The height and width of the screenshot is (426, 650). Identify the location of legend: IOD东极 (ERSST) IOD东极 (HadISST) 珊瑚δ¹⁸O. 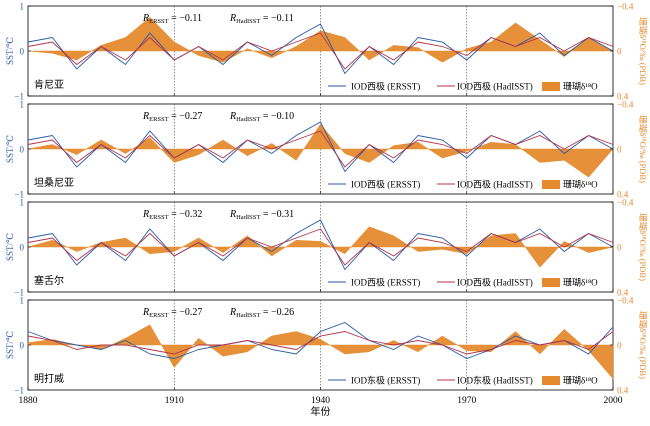
(463, 380).